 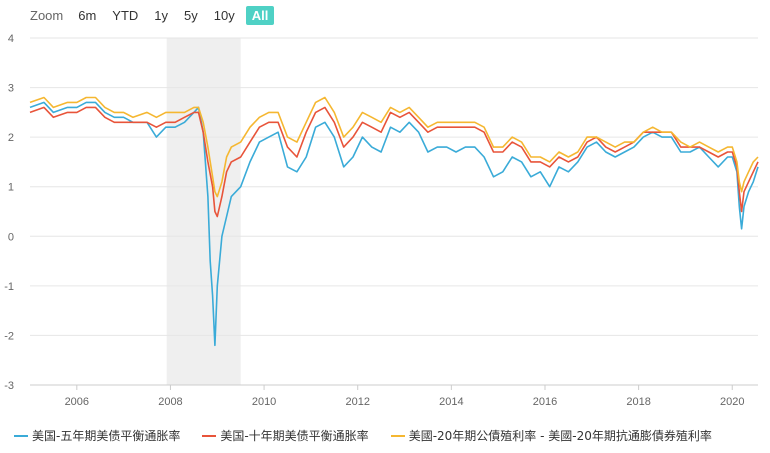 What do you see at coordinates (224, 15) in the screenshot?
I see `zoom-button-10y: 10y` at bounding box center [224, 15].